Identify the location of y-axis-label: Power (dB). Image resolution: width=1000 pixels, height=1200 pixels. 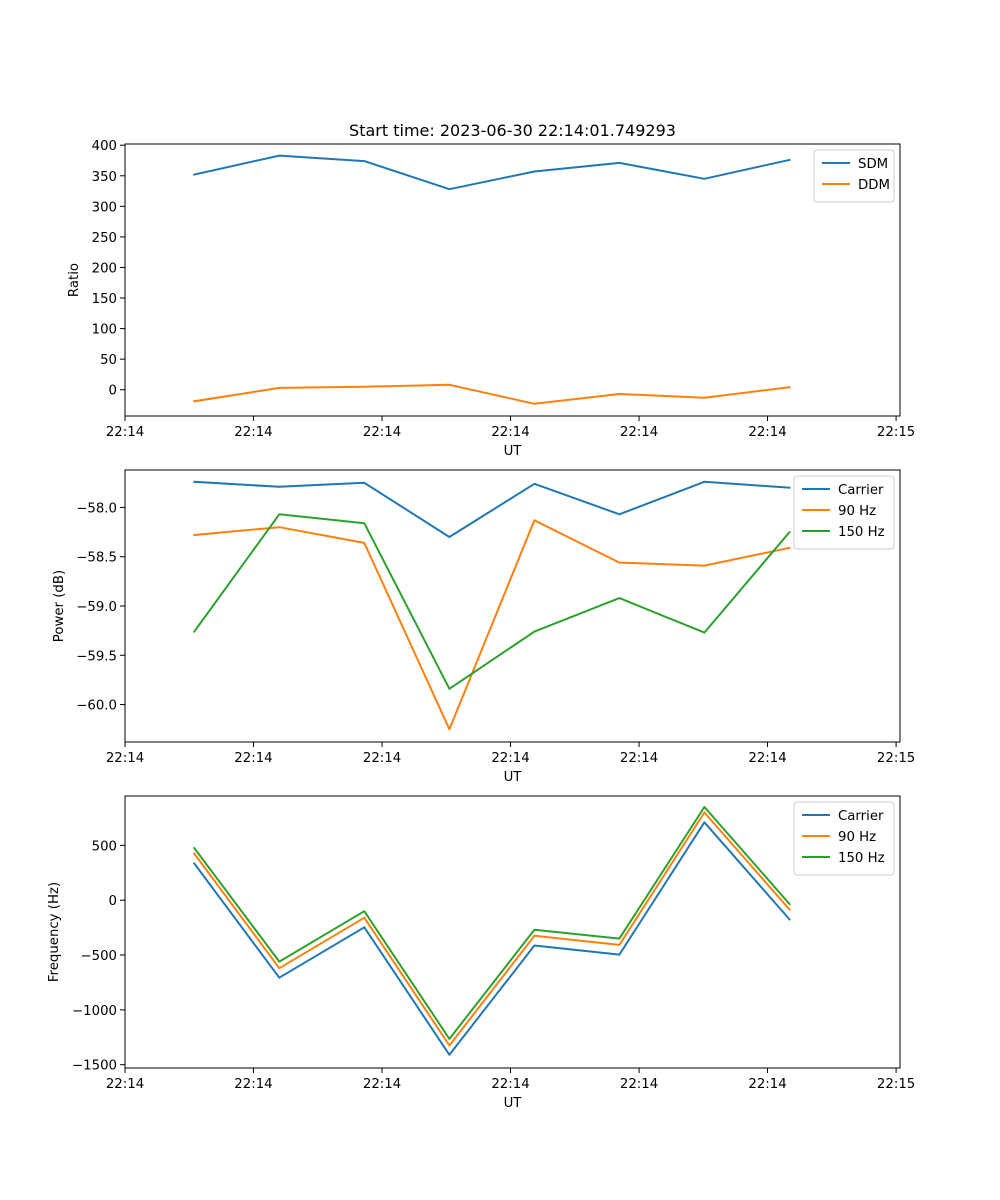
(59, 606).